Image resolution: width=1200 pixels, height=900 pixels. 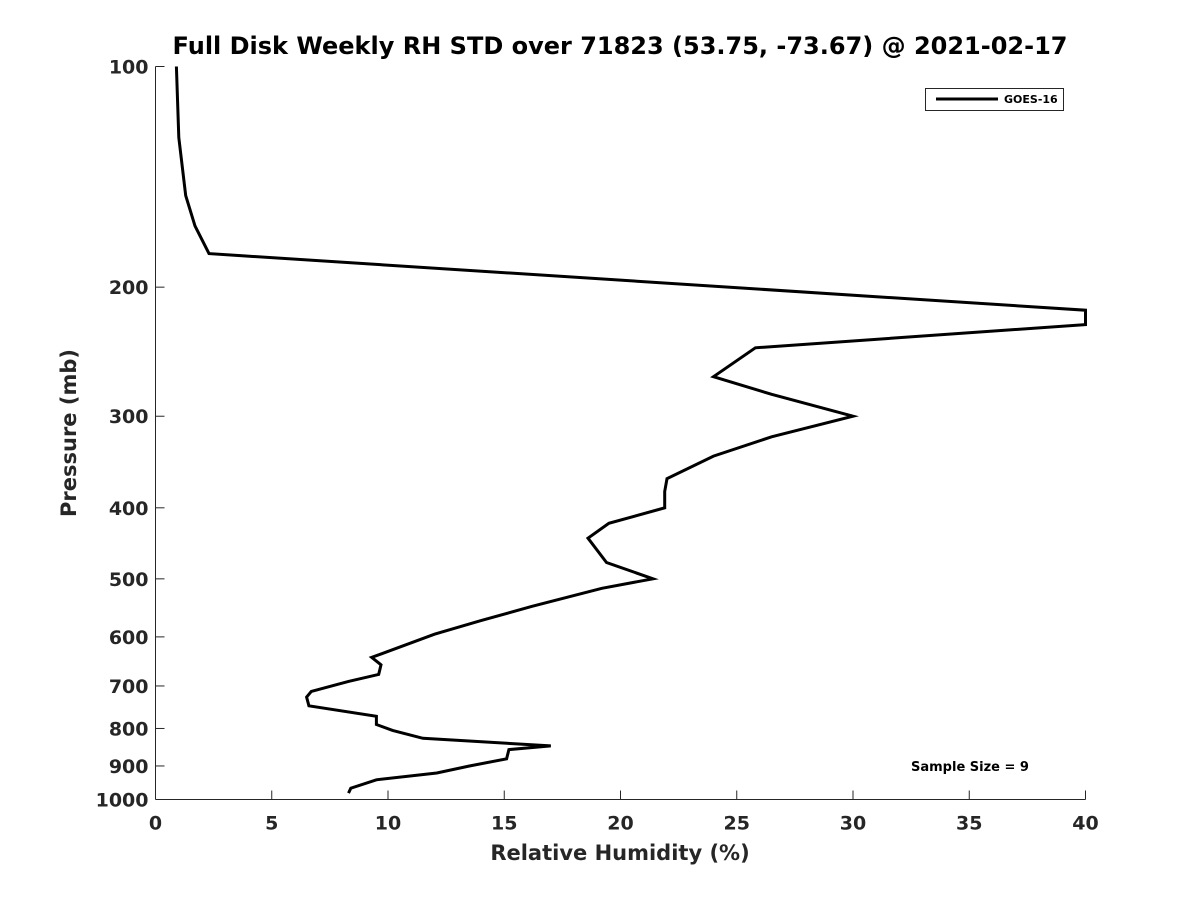 What do you see at coordinates (129, 288) in the screenshot?
I see `y-tick-label: 200` at bounding box center [129, 288].